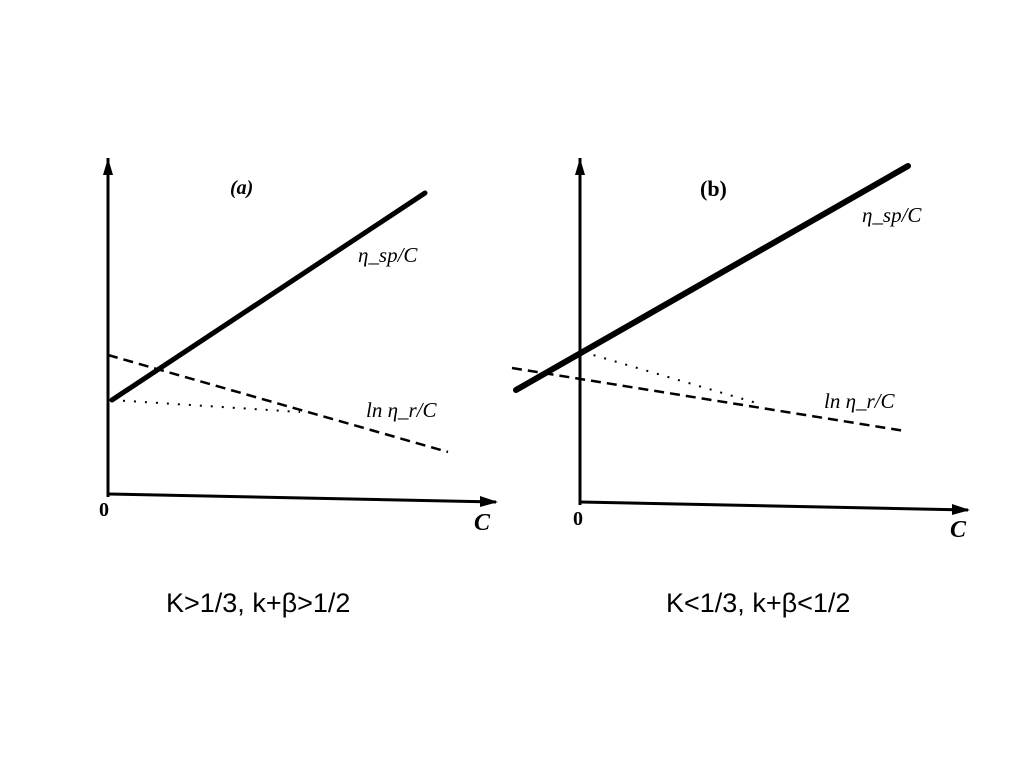 This screenshot has width=1024, height=768. I want to click on panel-label: (a), so click(241, 188).